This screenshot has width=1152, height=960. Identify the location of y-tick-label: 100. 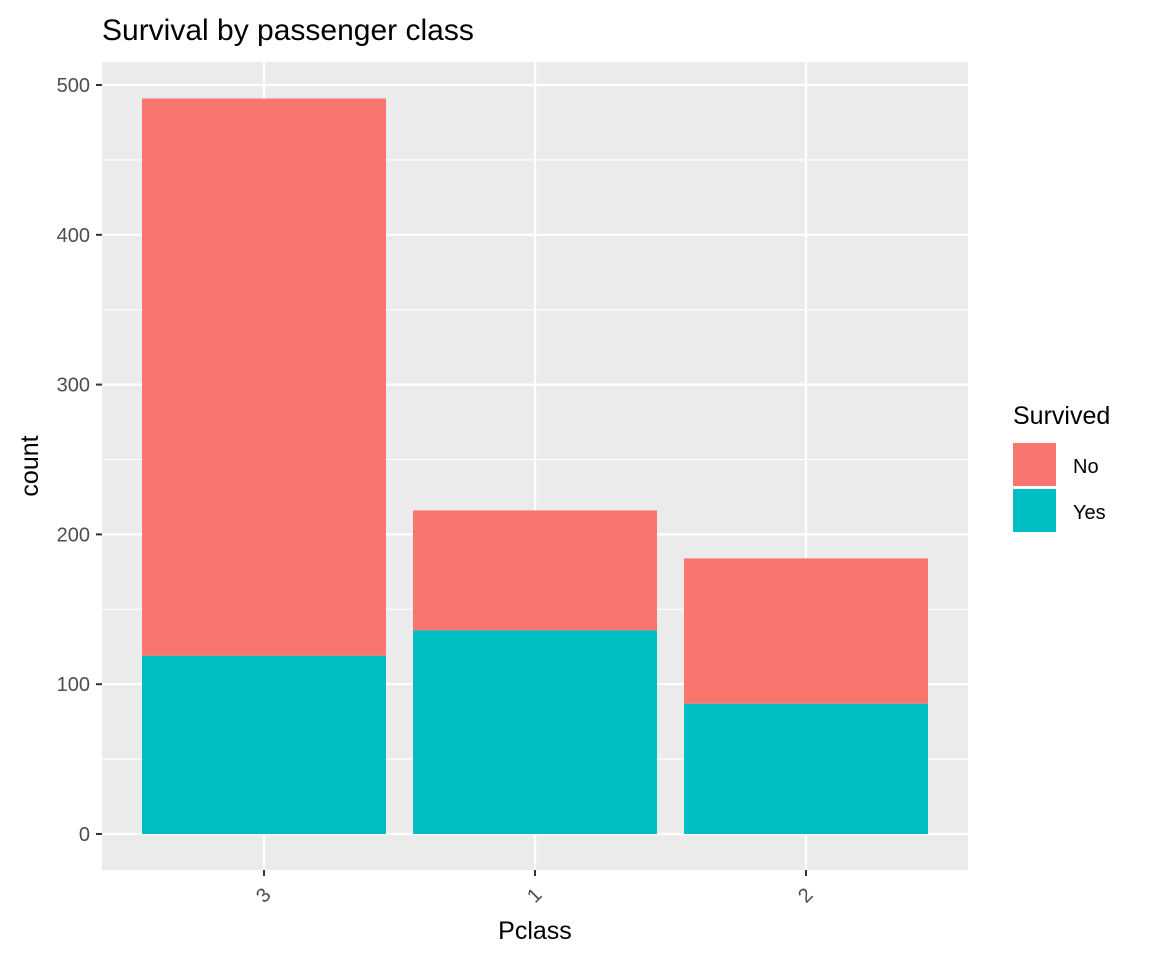
(73, 685).